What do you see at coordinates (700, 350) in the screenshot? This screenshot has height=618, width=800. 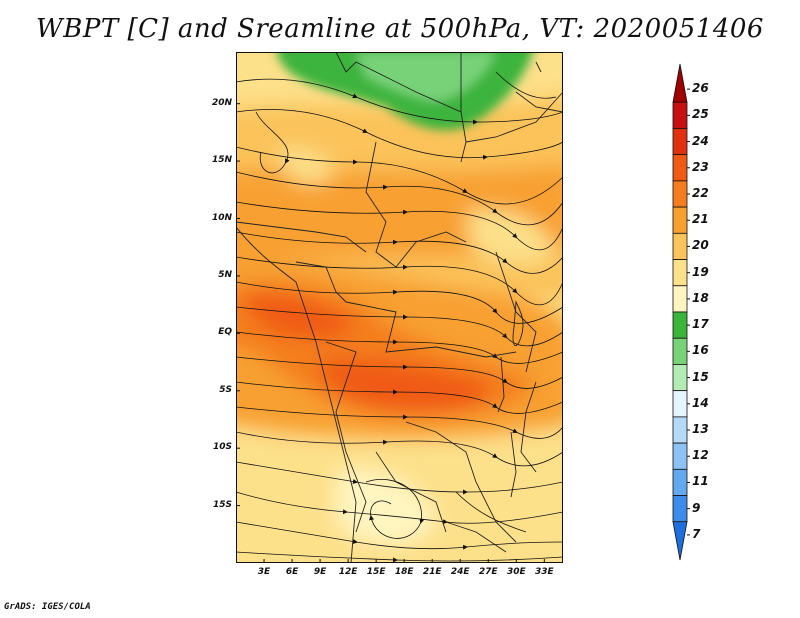 I see `colorbar-label: 16` at bounding box center [700, 350].